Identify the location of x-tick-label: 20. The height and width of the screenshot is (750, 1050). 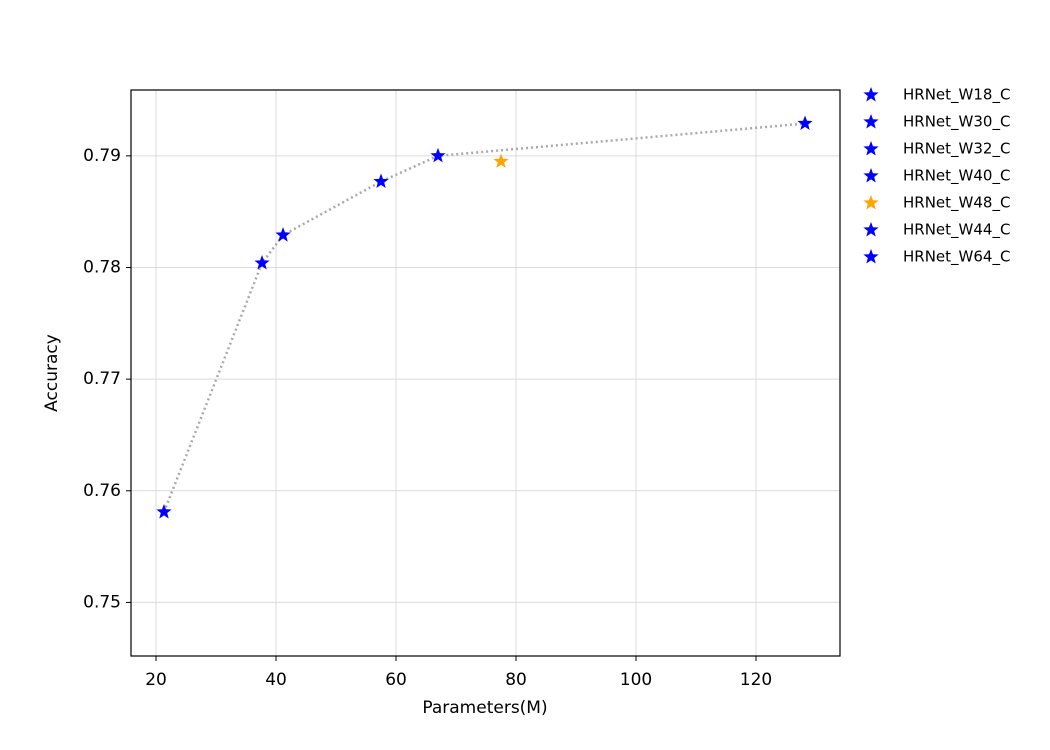
(156, 680).